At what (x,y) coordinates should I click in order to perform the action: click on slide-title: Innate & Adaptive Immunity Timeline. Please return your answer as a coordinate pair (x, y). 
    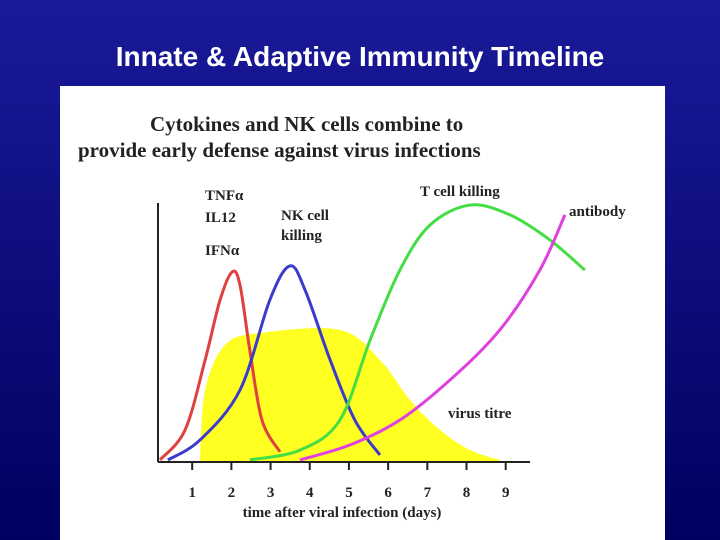
    Looking at the image, I should click on (360, 56).